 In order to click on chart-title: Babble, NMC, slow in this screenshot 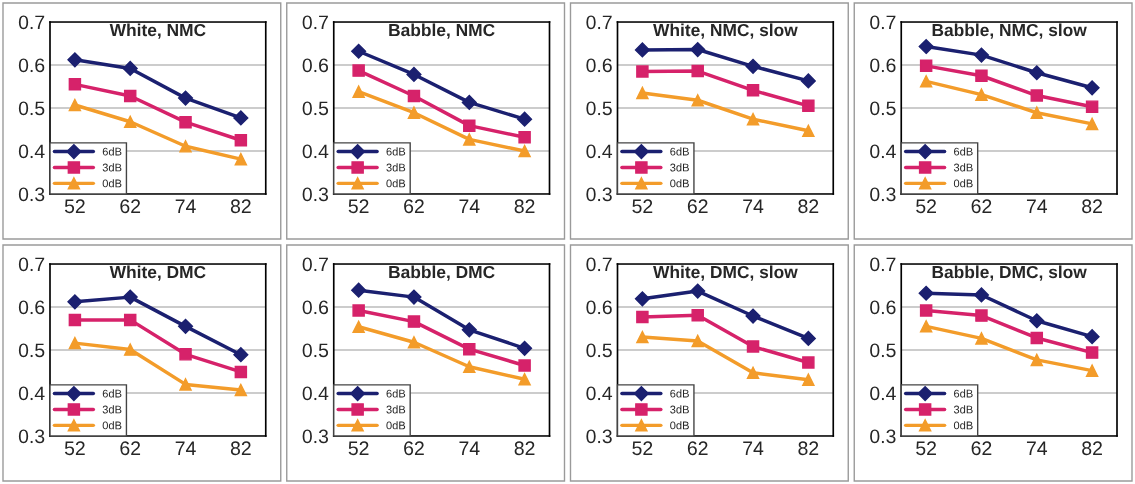, I will do `click(1009, 31)`.